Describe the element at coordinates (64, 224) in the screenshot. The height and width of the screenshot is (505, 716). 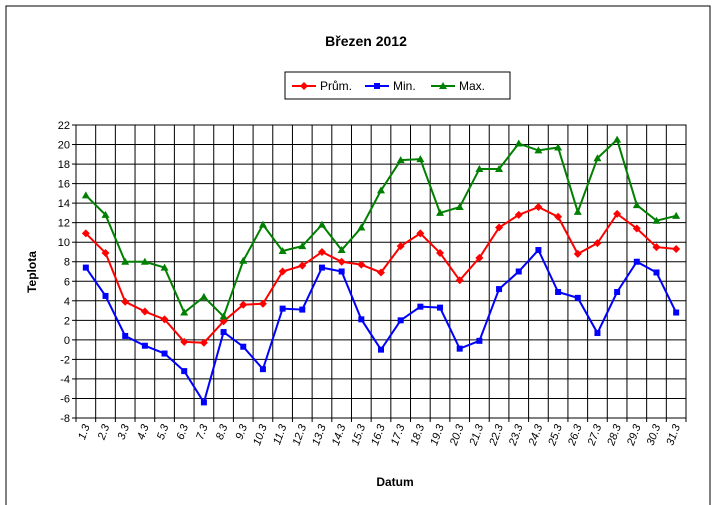
I see `y-tick-label: 12` at that location.